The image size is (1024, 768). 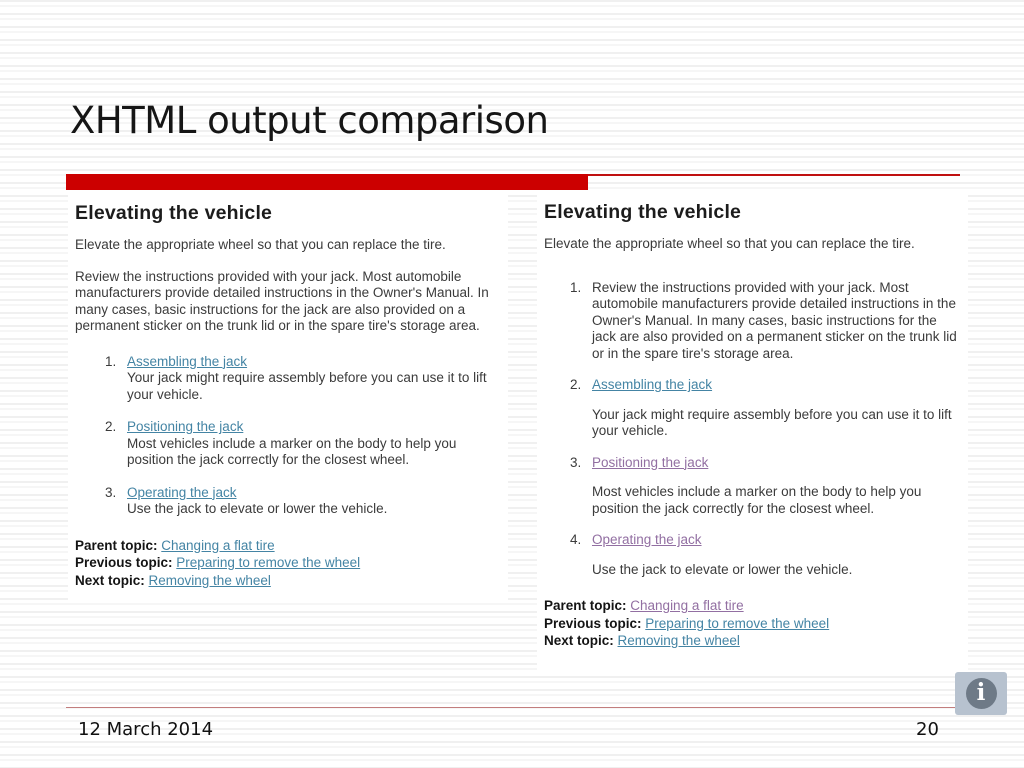 I want to click on info-icon-circle: i, so click(x=981, y=693).